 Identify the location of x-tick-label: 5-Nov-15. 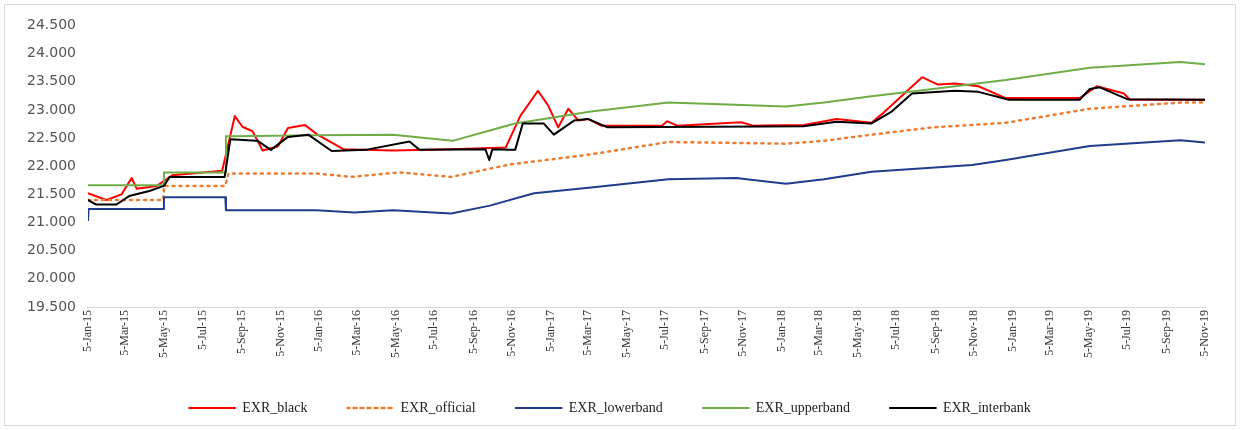
(279, 333).